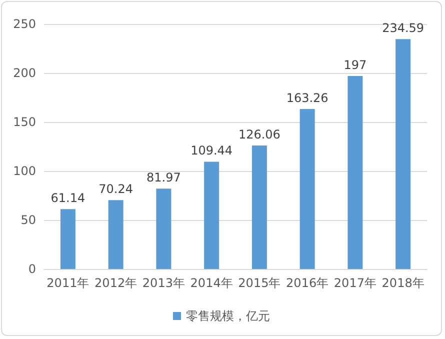 The width and height of the screenshot is (445, 339). What do you see at coordinates (355, 283) in the screenshot?
I see `x-tick-label: 2017年` at bounding box center [355, 283].